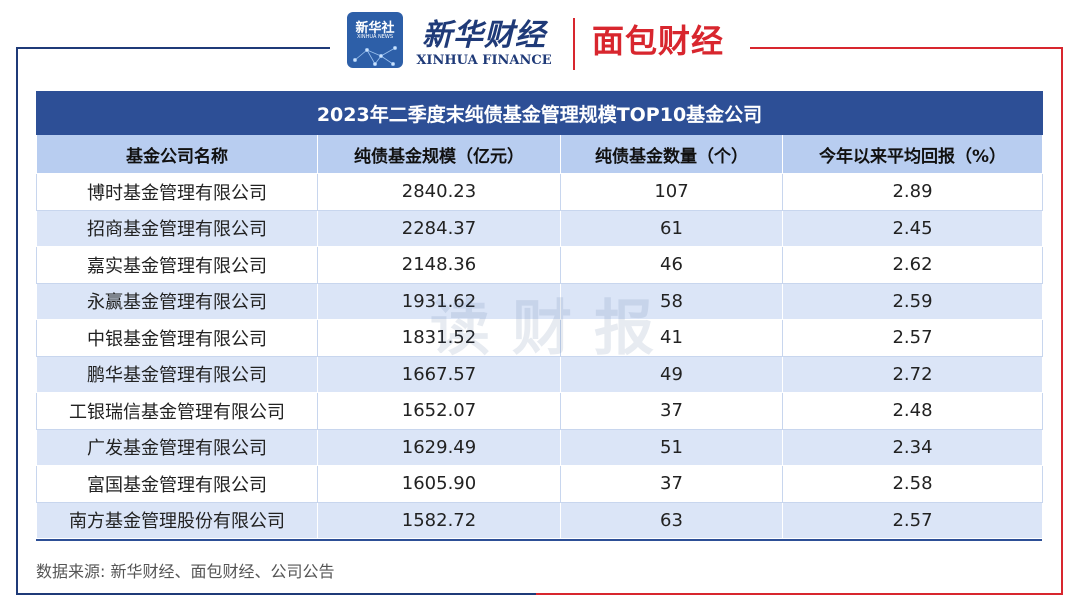 The width and height of the screenshot is (1080, 610). What do you see at coordinates (375, 56) in the screenshot?
I see `network-icon` at bounding box center [375, 56].